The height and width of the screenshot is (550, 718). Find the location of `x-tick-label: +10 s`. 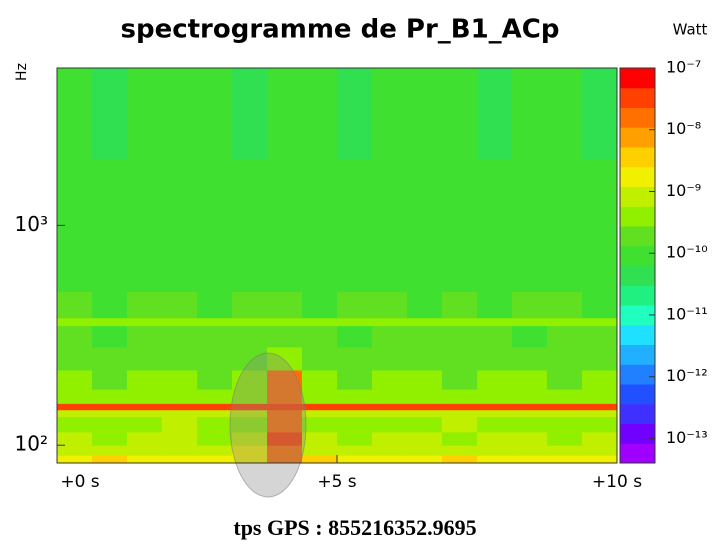

x-tick-label: +10 s is located at coordinates (617, 482).